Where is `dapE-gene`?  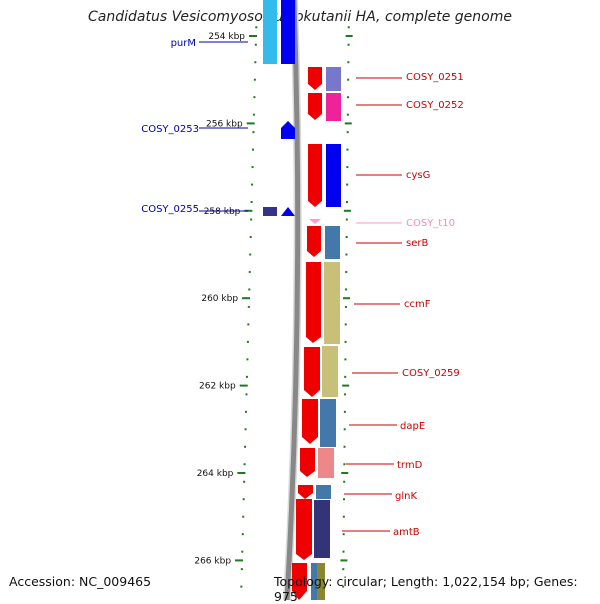 dapE-gene is located at coordinates (310, 421).